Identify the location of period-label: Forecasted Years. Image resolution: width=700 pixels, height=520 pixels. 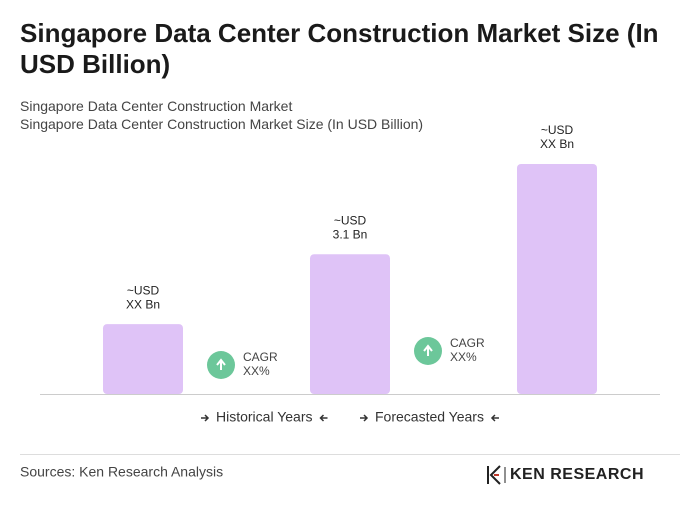
(429, 417).